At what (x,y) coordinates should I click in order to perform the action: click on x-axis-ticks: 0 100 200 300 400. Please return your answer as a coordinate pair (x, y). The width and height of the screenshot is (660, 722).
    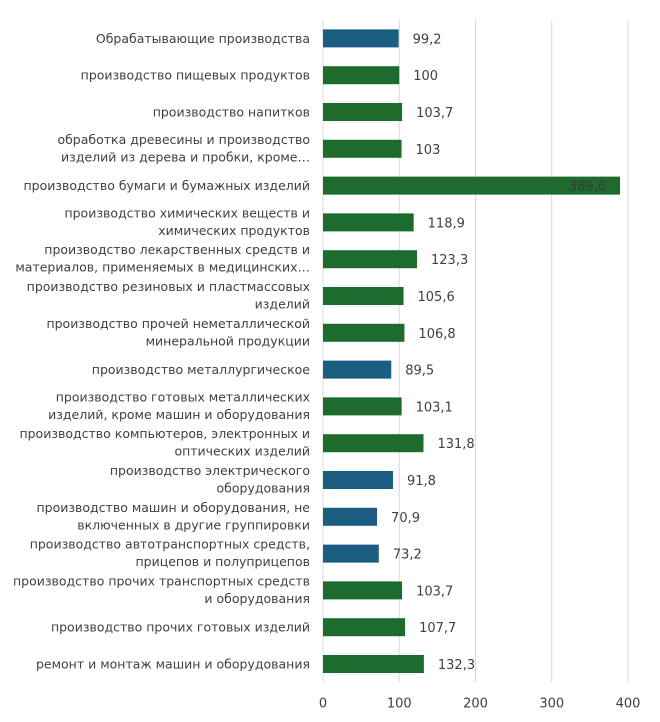
    Looking at the image, I should click on (480, 703).